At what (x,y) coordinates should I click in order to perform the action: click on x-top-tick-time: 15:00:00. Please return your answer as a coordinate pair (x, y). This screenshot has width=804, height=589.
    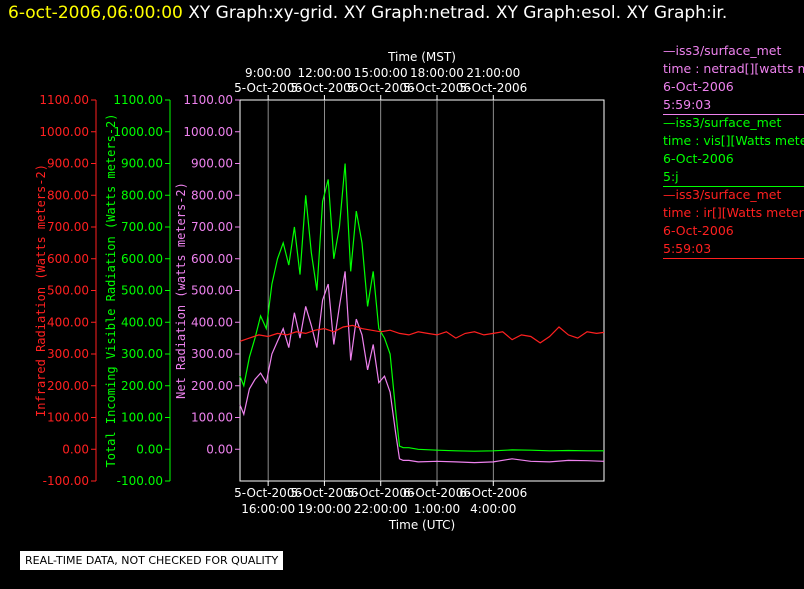
    Looking at the image, I should click on (381, 73).